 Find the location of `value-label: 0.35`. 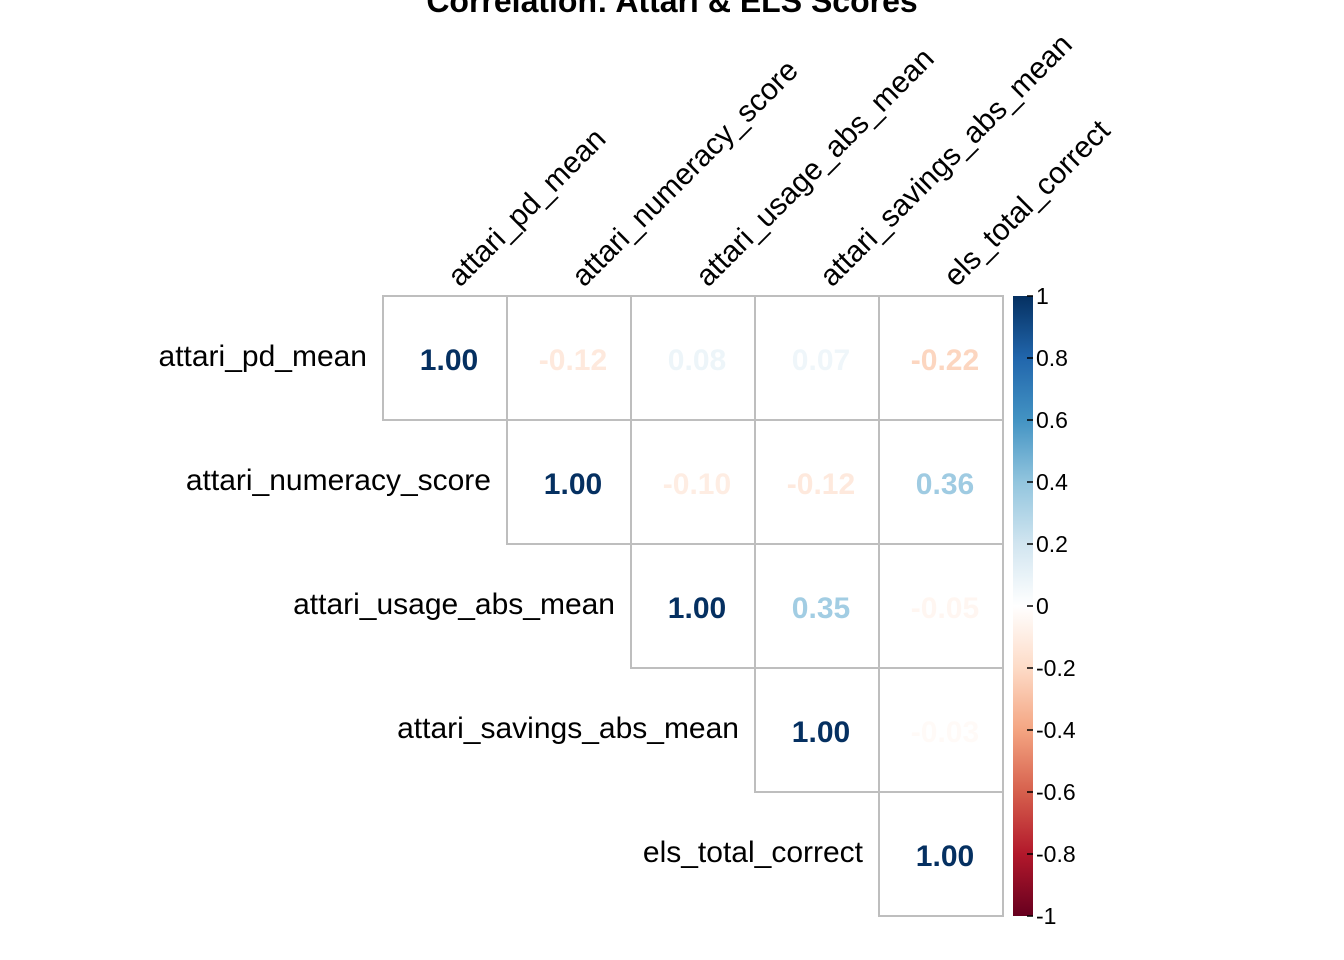

value-label: 0.35 is located at coordinates (821, 608).